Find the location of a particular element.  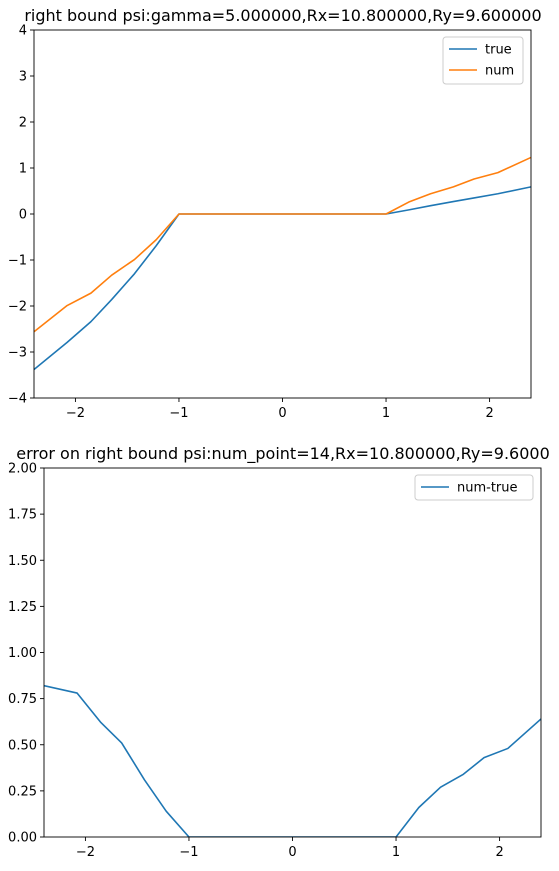

y-tick-label: 0 is located at coordinates (23, 215).